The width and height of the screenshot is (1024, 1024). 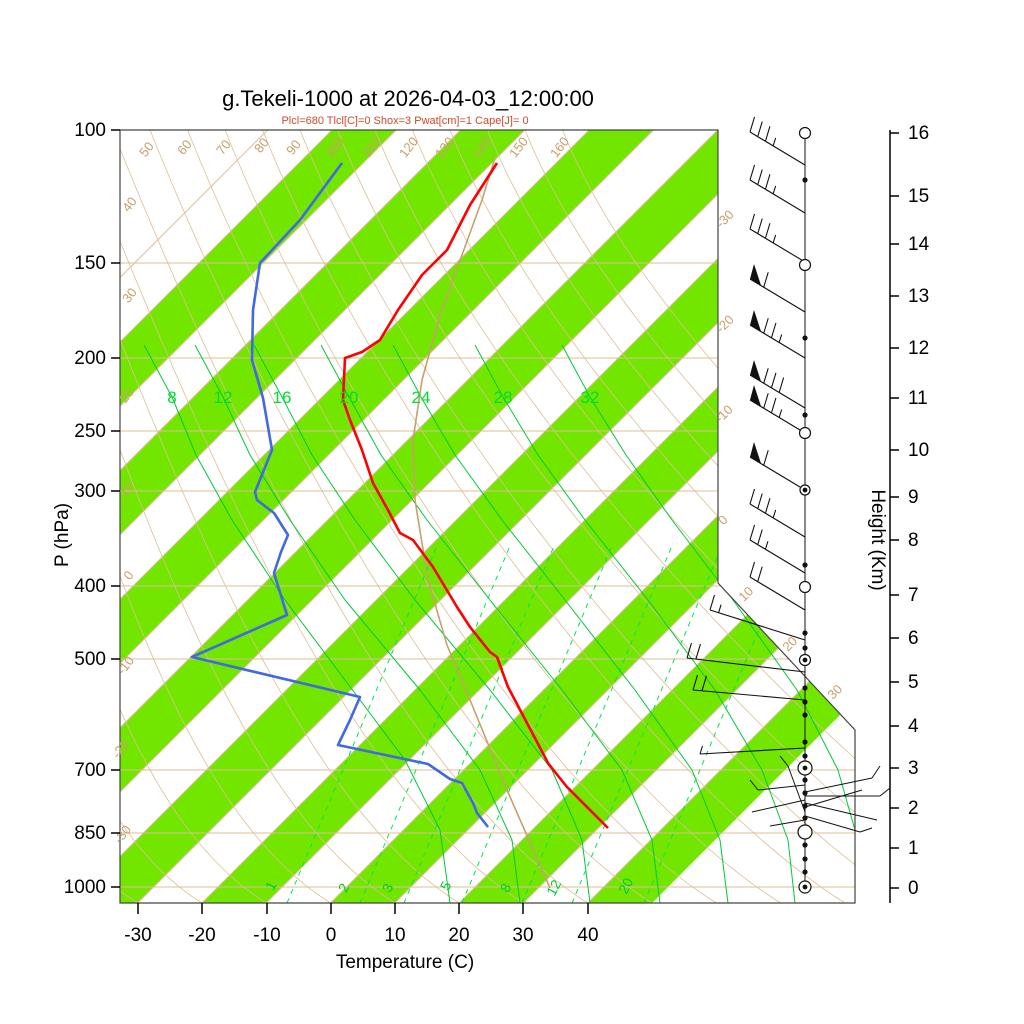 I want to click on temperature-tick-label: 10, so click(x=394, y=935).